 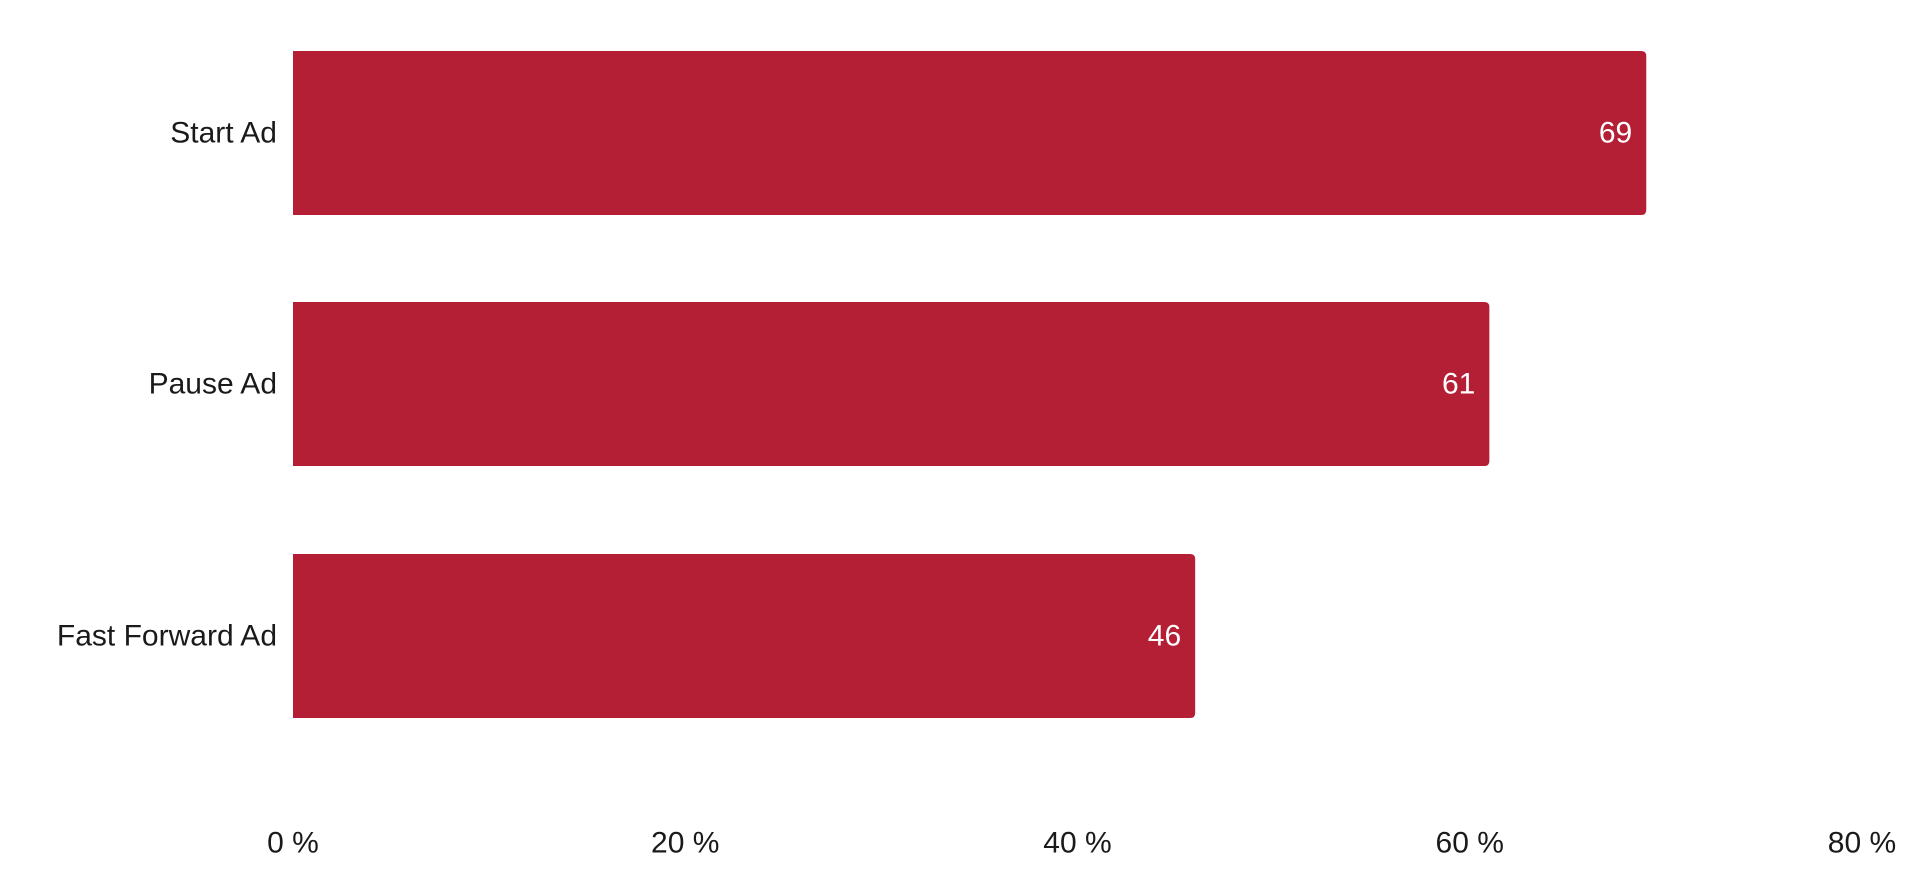 I want to click on category-labels-group: Start Ad Pause Ad Fast Forward Ad, so click(x=167, y=385).